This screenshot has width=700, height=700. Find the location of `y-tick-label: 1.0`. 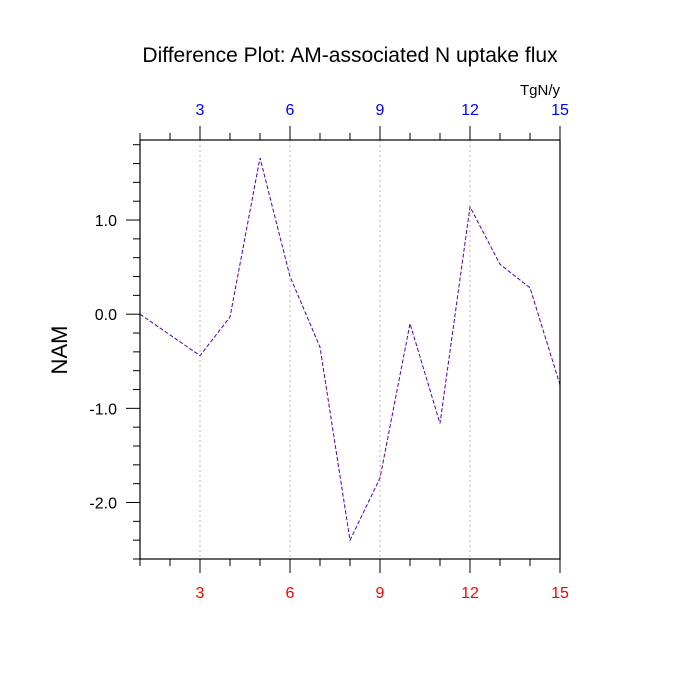

y-tick-label: 1.0 is located at coordinates (106, 221).